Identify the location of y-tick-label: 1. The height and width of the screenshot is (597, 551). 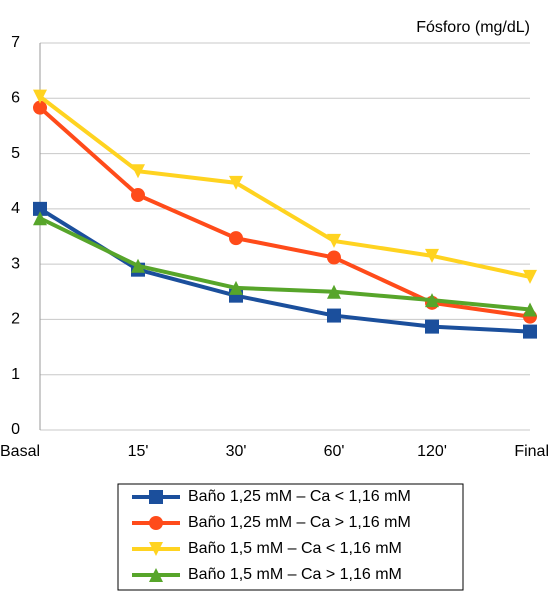
(15, 374).